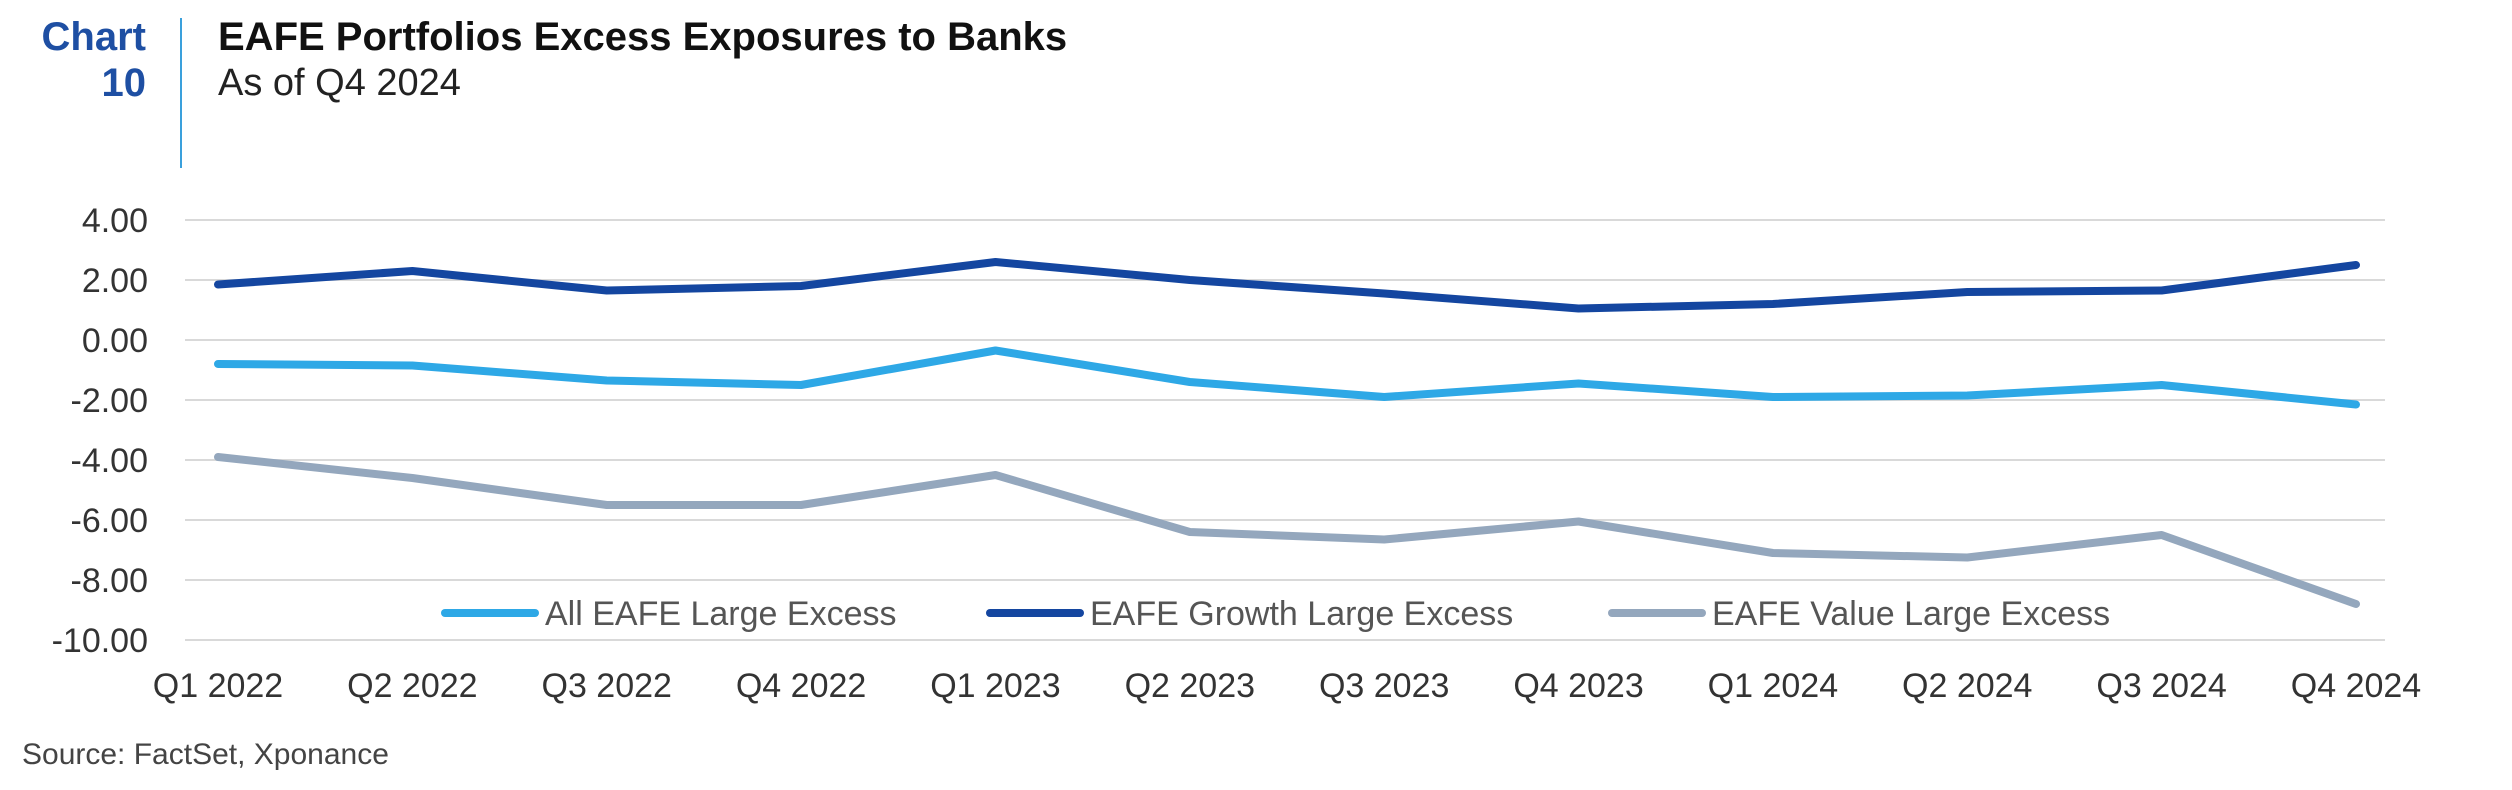 This screenshot has height=790, width=2512. What do you see at coordinates (205, 754) in the screenshot?
I see `source-note: Source: FactSet, Xponance` at bounding box center [205, 754].